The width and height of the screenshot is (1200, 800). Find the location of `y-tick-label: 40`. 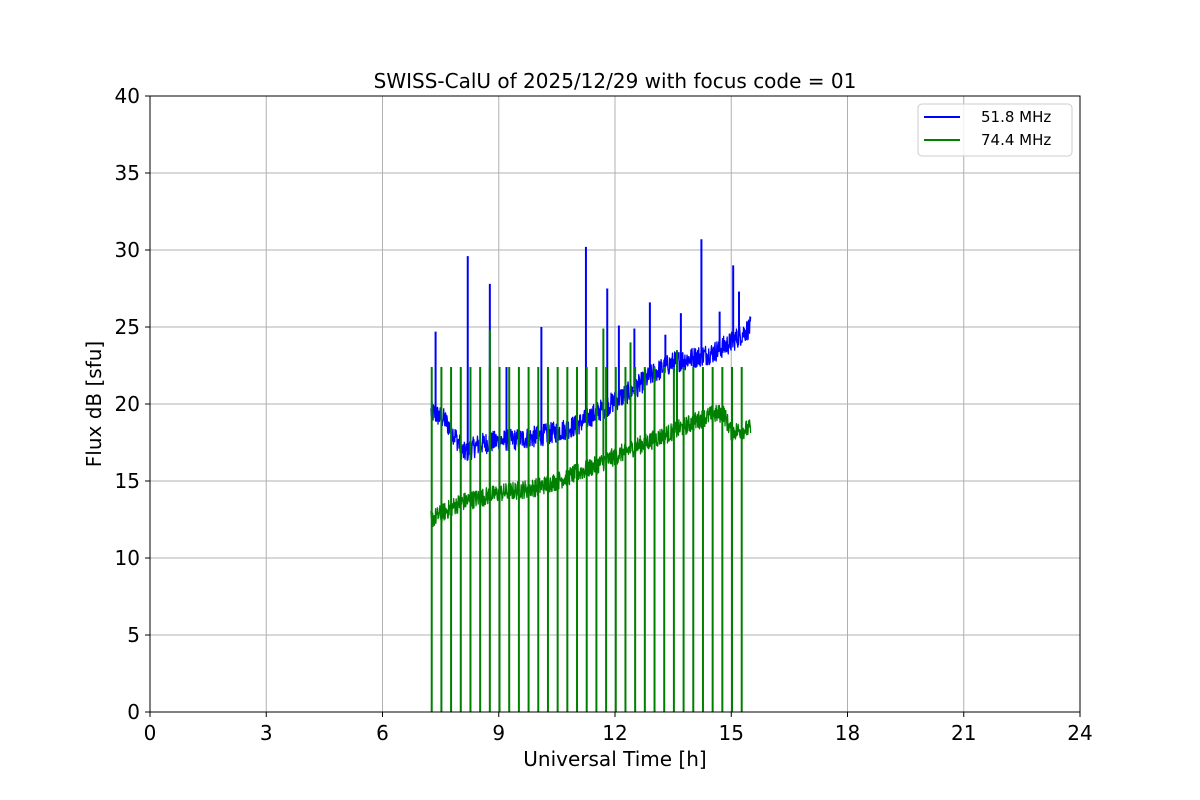

y-tick-label: 40 is located at coordinates (127, 96).